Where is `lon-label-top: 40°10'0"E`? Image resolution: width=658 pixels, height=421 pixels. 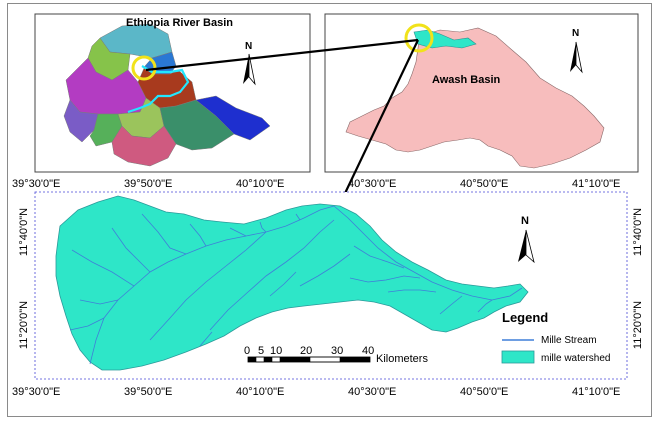 lon-label-top: 40°10'0"E is located at coordinates (260, 184).